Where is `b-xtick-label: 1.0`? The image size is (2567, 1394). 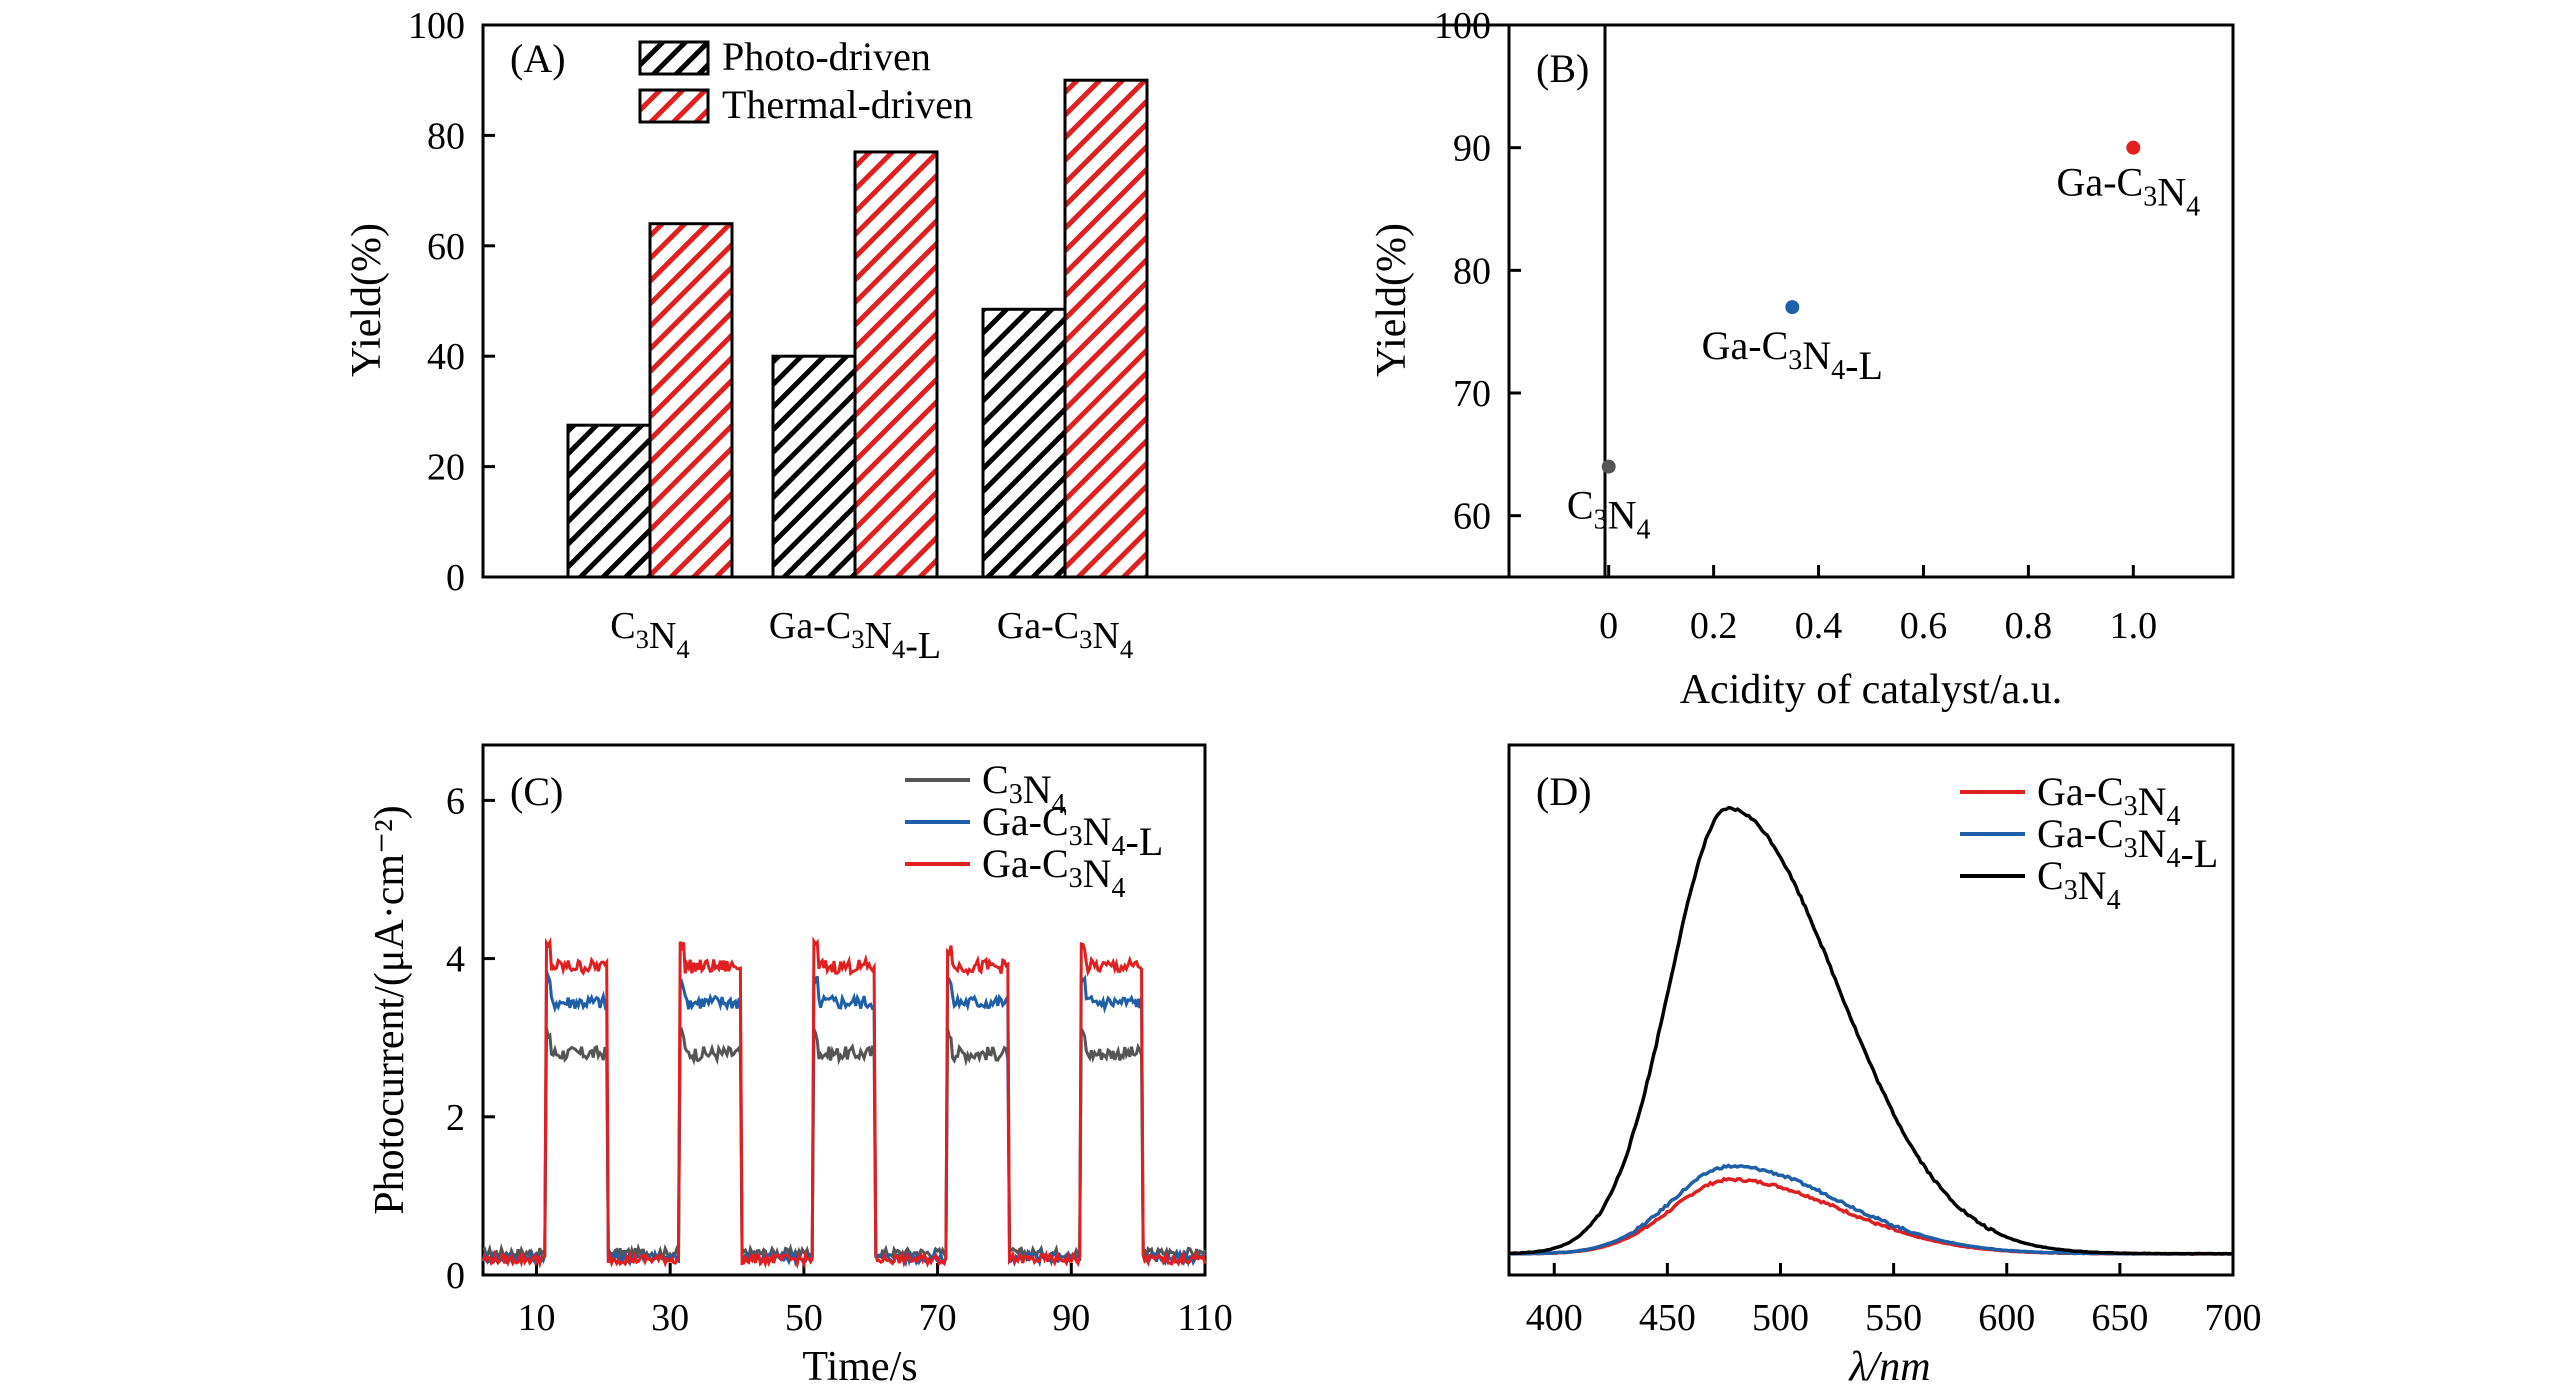
b-xtick-label: 1.0 is located at coordinates (2134, 626).